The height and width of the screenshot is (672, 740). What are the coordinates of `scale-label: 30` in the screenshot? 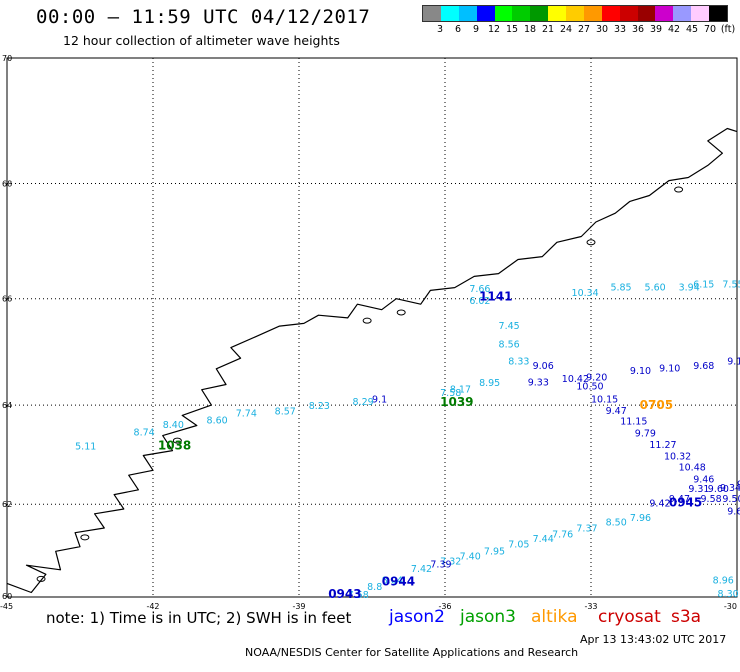 It's located at (602, 29).